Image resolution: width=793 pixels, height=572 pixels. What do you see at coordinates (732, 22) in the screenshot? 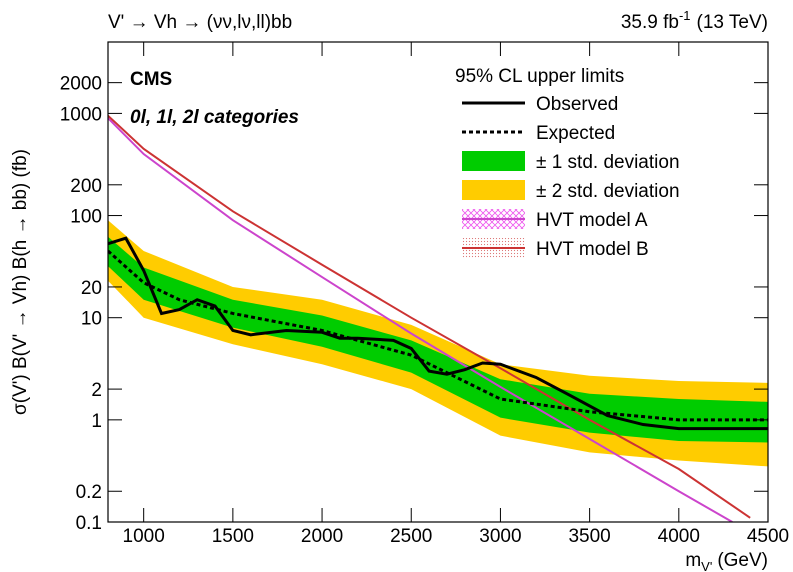
I see `energy: (13 TeV)` at bounding box center [732, 22].